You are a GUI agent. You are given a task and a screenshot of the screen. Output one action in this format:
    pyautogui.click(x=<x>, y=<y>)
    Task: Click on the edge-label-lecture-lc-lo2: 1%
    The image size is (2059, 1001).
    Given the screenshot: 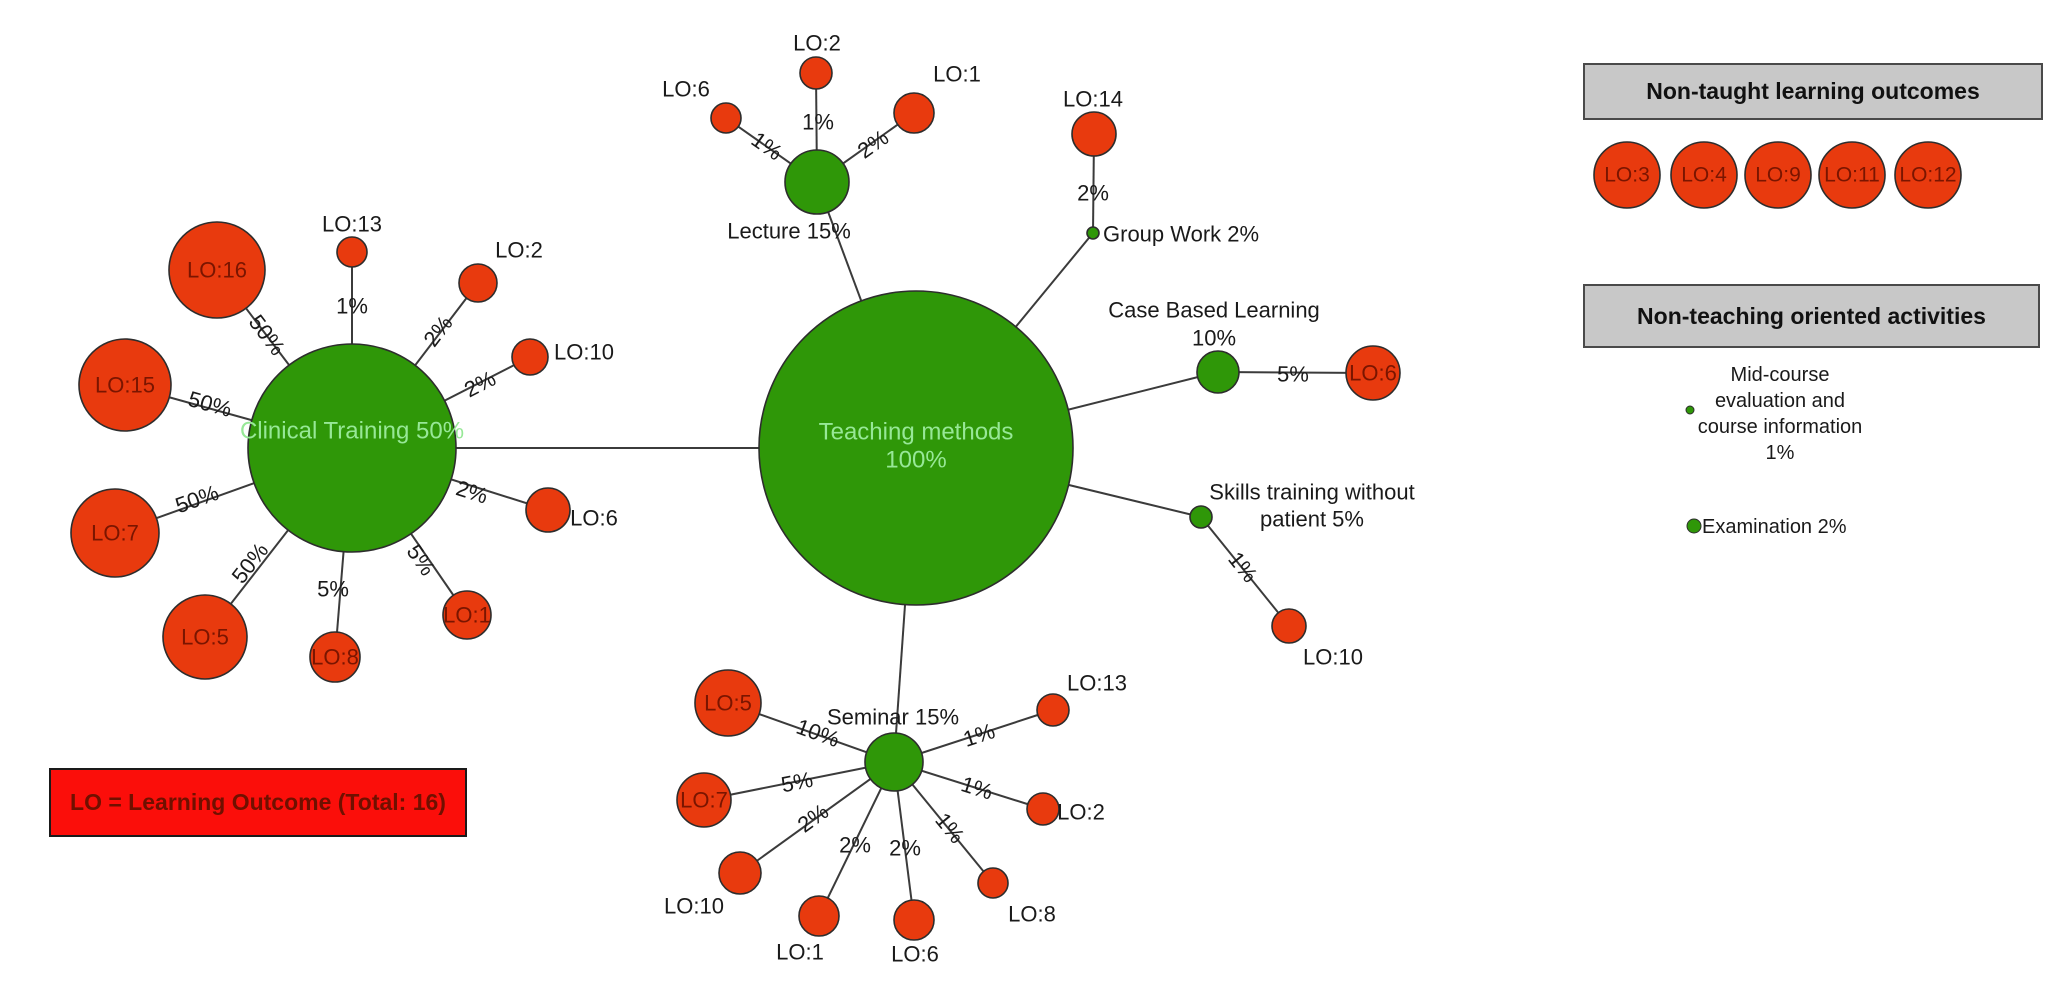 What is the action you would take?
    pyautogui.click(x=818, y=122)
    